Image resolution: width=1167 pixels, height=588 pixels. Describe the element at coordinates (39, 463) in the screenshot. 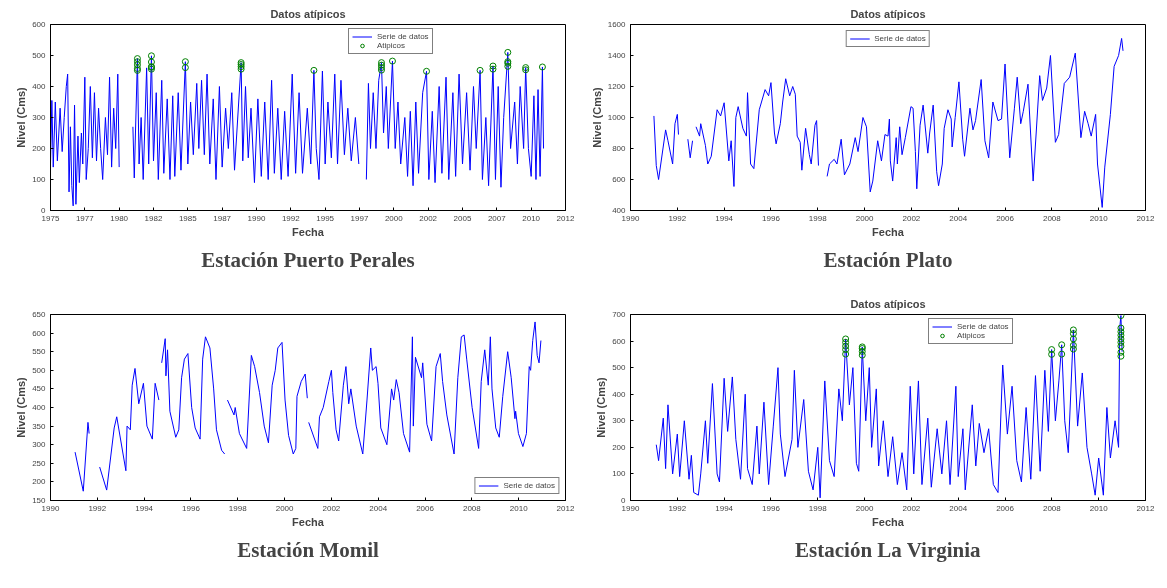

I see `y-tick-label: 250` at that location.